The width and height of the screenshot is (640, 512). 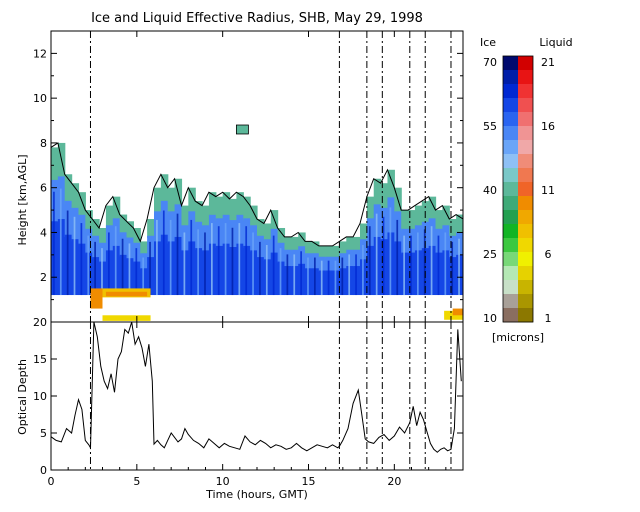 I want to click on colorbar: 70 21 55 16 40 11 25 6 10 1, so click(x=519, y=190).